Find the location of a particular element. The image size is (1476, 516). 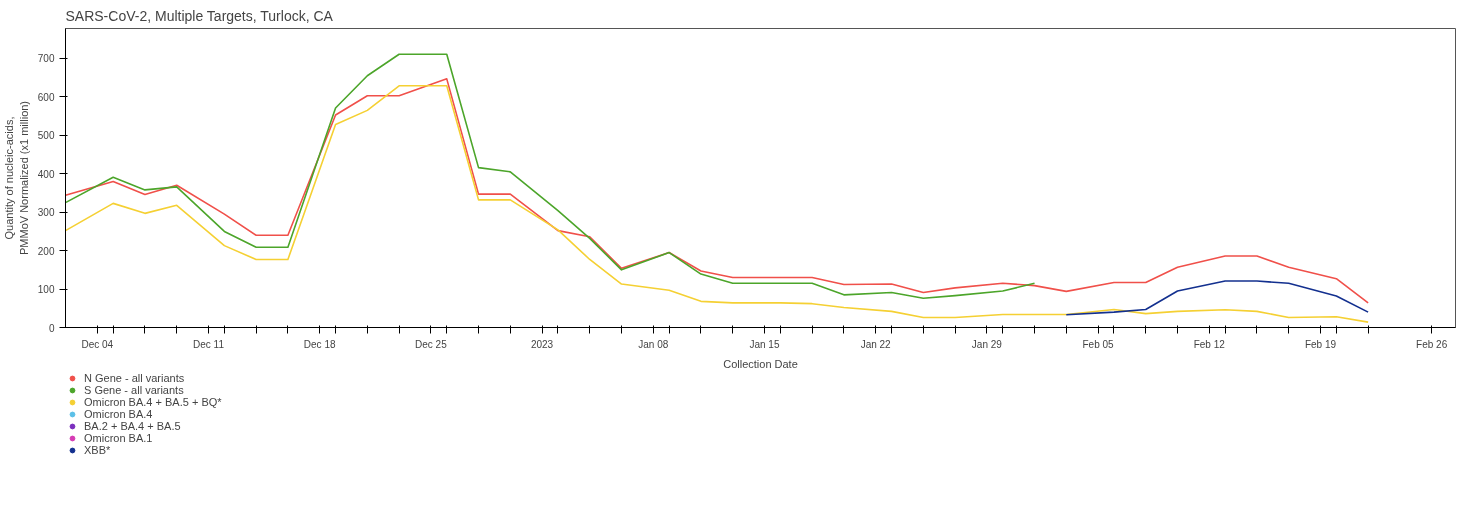

y-tick-label: 700 is located at coordinates (46, 59).